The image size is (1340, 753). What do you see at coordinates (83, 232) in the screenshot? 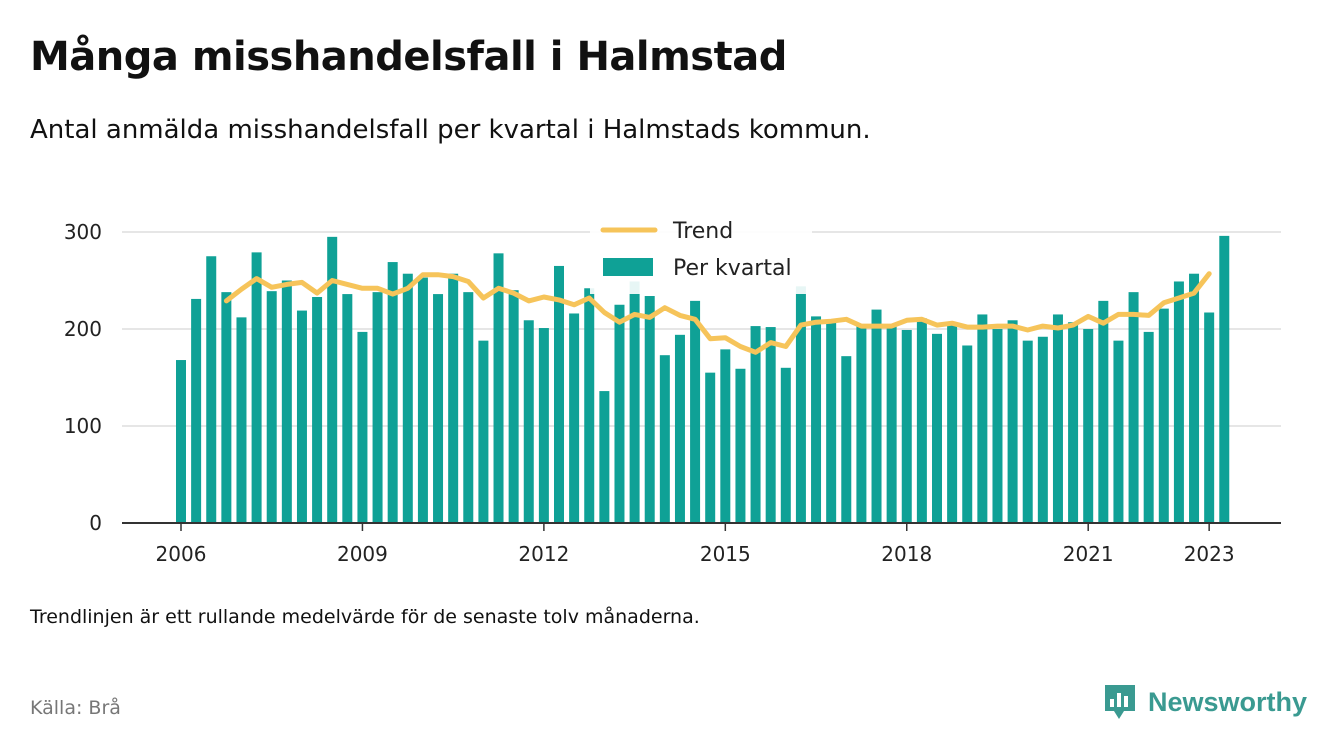
I see `y-tick-label: 300` at bounding box center [83, 232].